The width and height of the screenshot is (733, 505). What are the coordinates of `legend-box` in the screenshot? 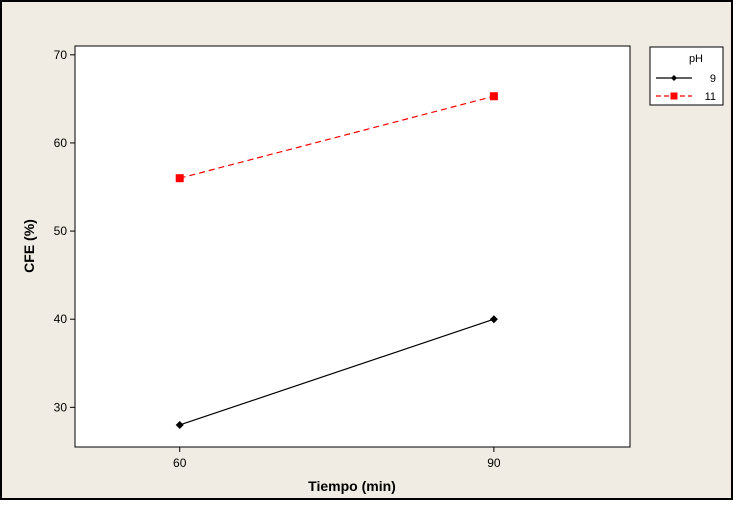 It's located at (686, 76).